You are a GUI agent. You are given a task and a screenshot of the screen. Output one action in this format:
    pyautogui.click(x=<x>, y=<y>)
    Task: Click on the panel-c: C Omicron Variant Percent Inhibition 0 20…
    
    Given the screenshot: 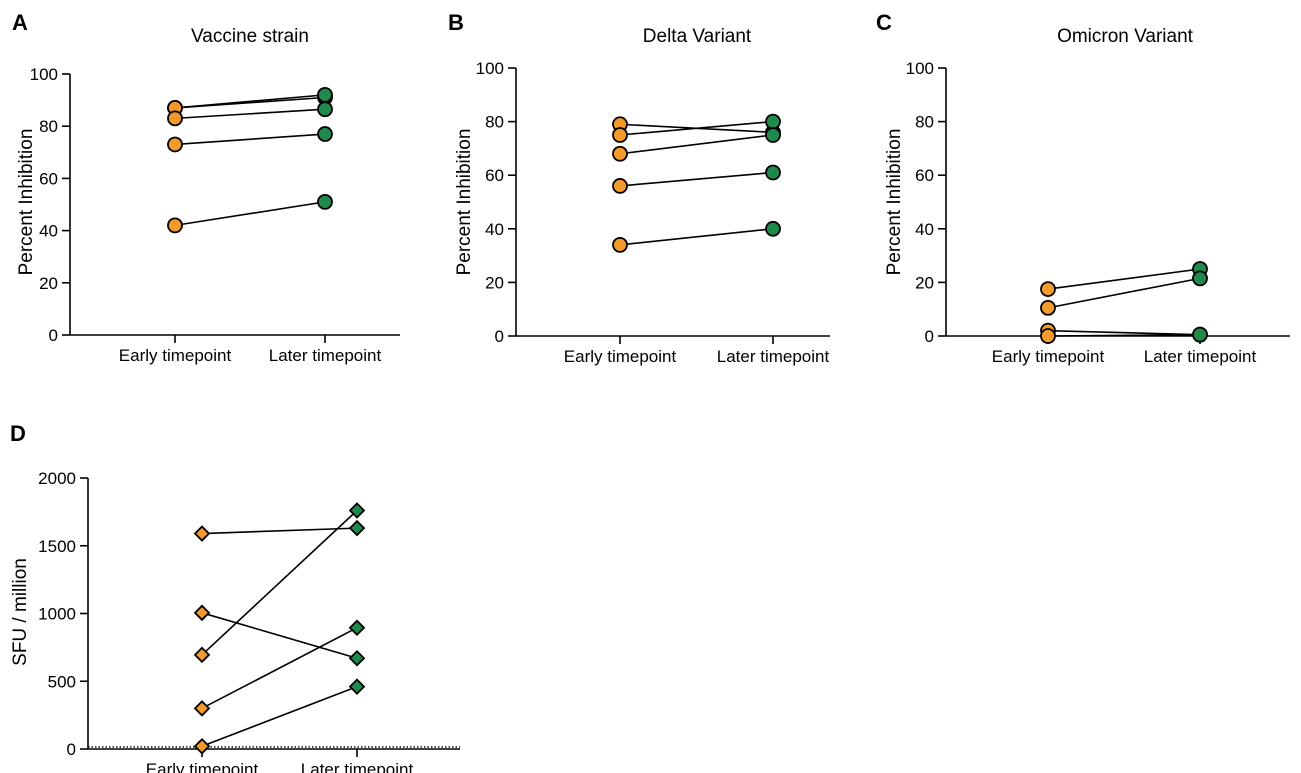 What is the action you would take?
    pyautogui.click(x=1083, y=188)
    